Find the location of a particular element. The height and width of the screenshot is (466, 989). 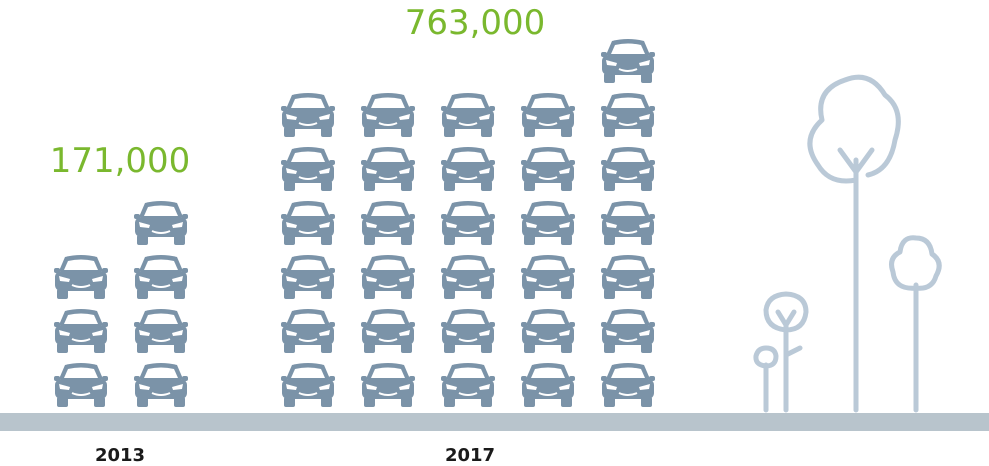

tree-tiny is located at coordinates (766, 379).